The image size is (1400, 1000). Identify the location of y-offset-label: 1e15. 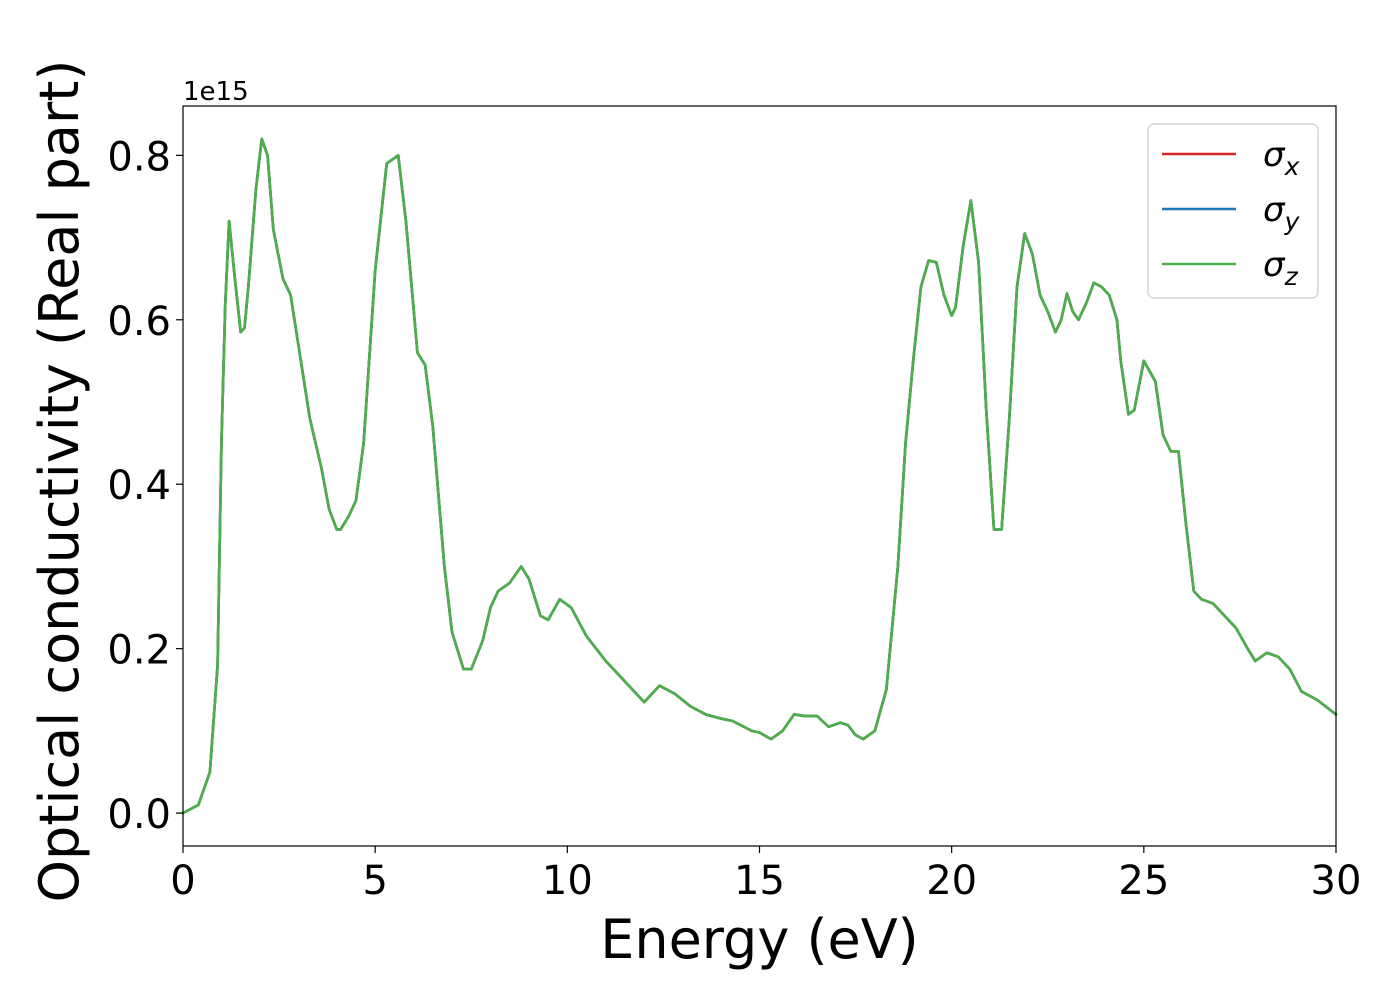
(216, 92).